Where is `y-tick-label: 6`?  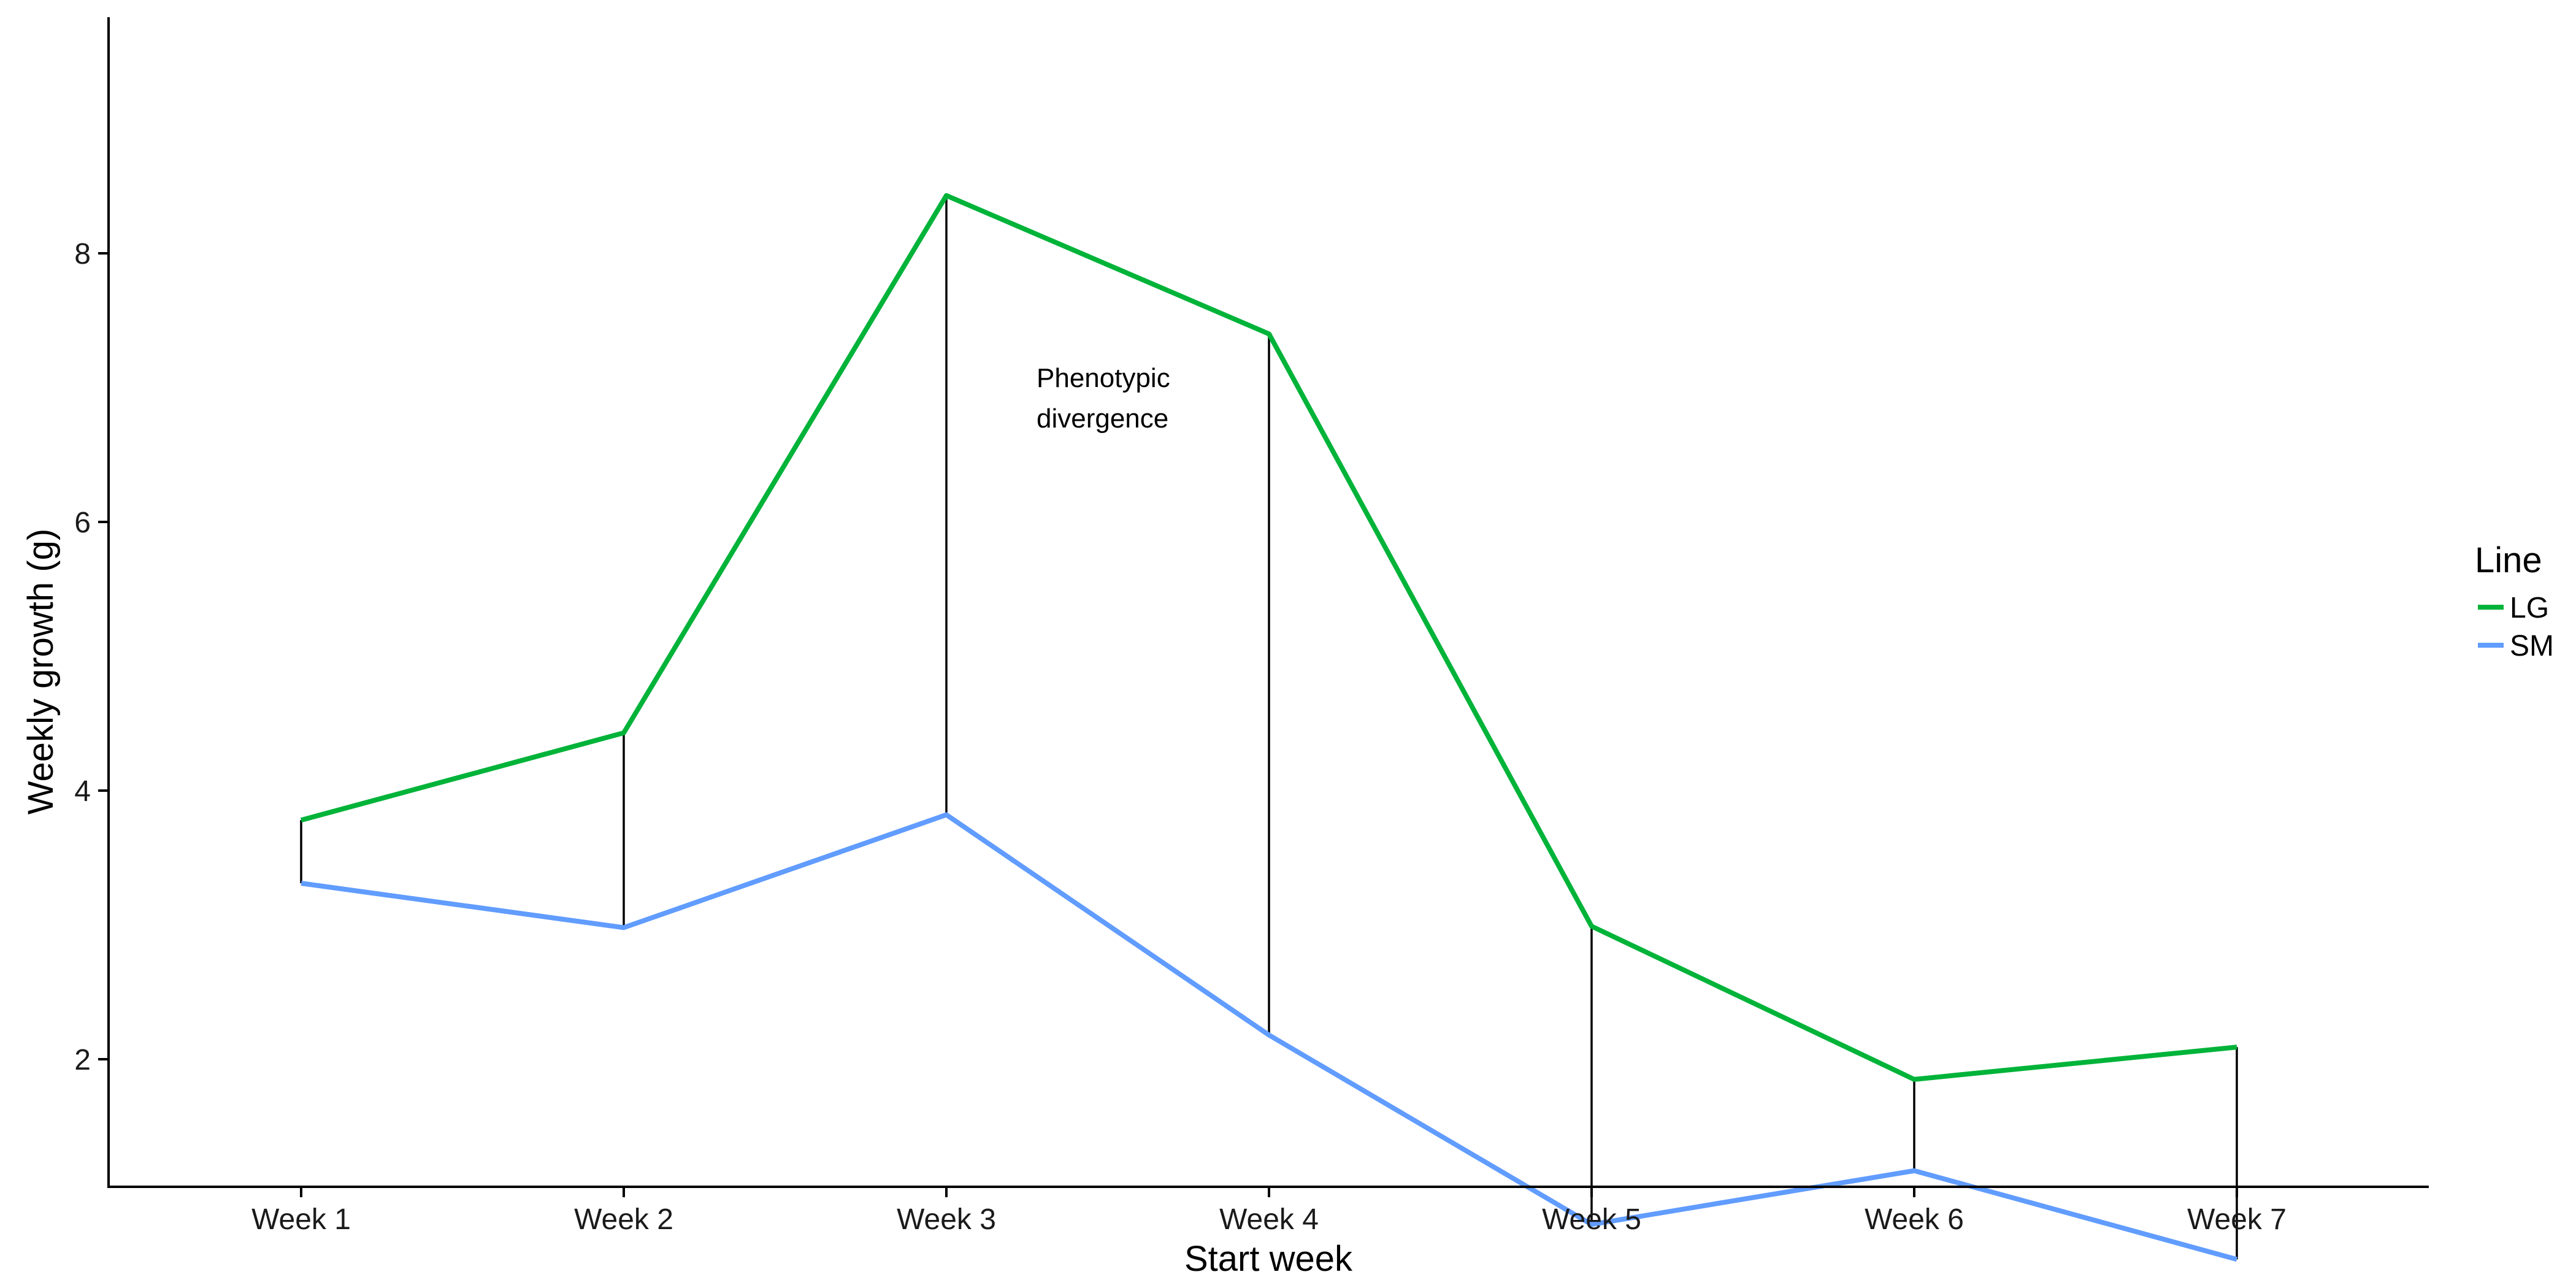
y-tick-label: 6 is located at coordinates (82, 523).